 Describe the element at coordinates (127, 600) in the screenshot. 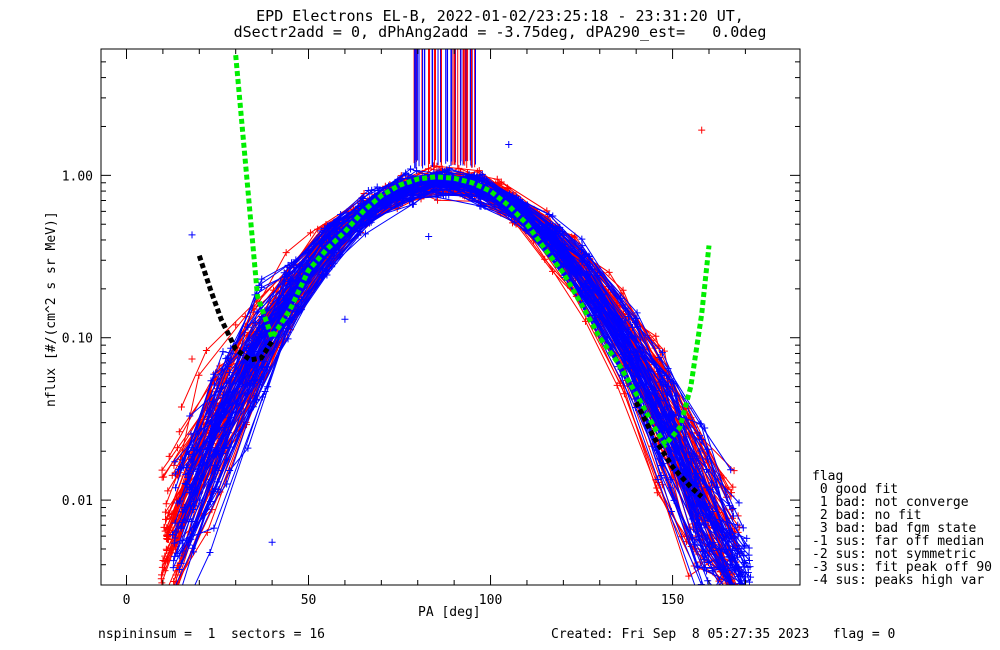

I see `x-tick-label: 0` at that location.